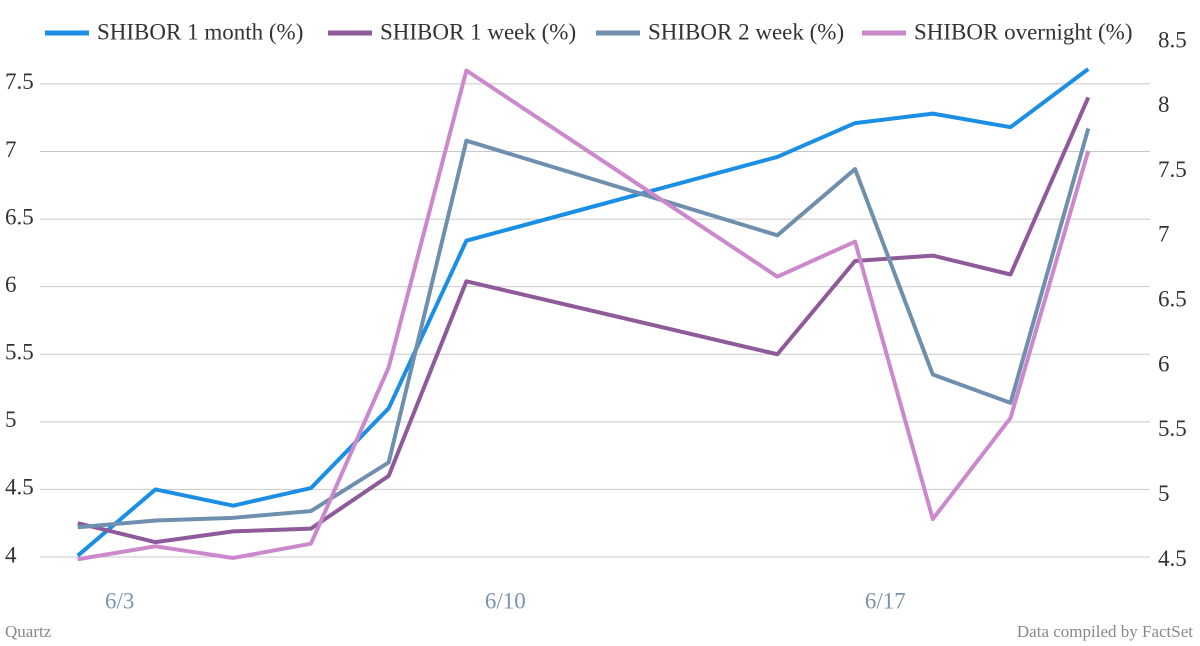  Describe the element at coordinates (478, 31) in the screenshot. I see `legend-label: SHIBOR 1 week (%)` at that location.